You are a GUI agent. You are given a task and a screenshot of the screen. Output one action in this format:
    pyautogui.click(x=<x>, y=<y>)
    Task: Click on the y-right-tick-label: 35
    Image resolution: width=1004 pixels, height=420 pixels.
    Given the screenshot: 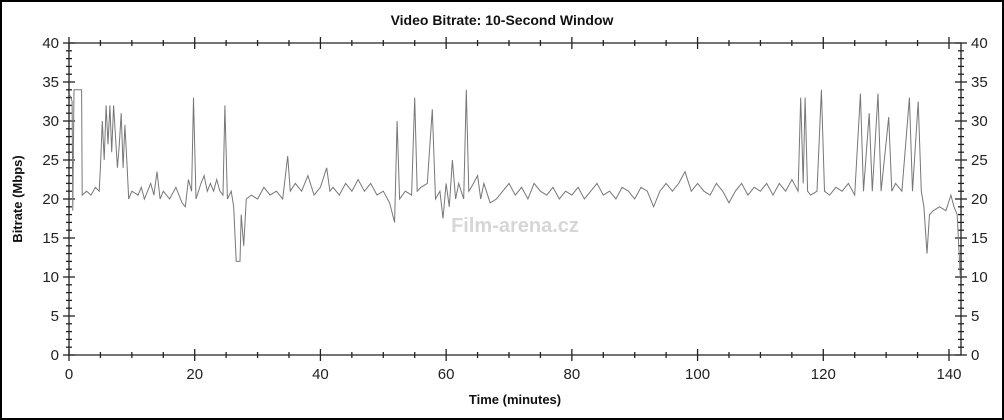 What is the action you would take?
    pyautogui.click(x=979, y=82)
    